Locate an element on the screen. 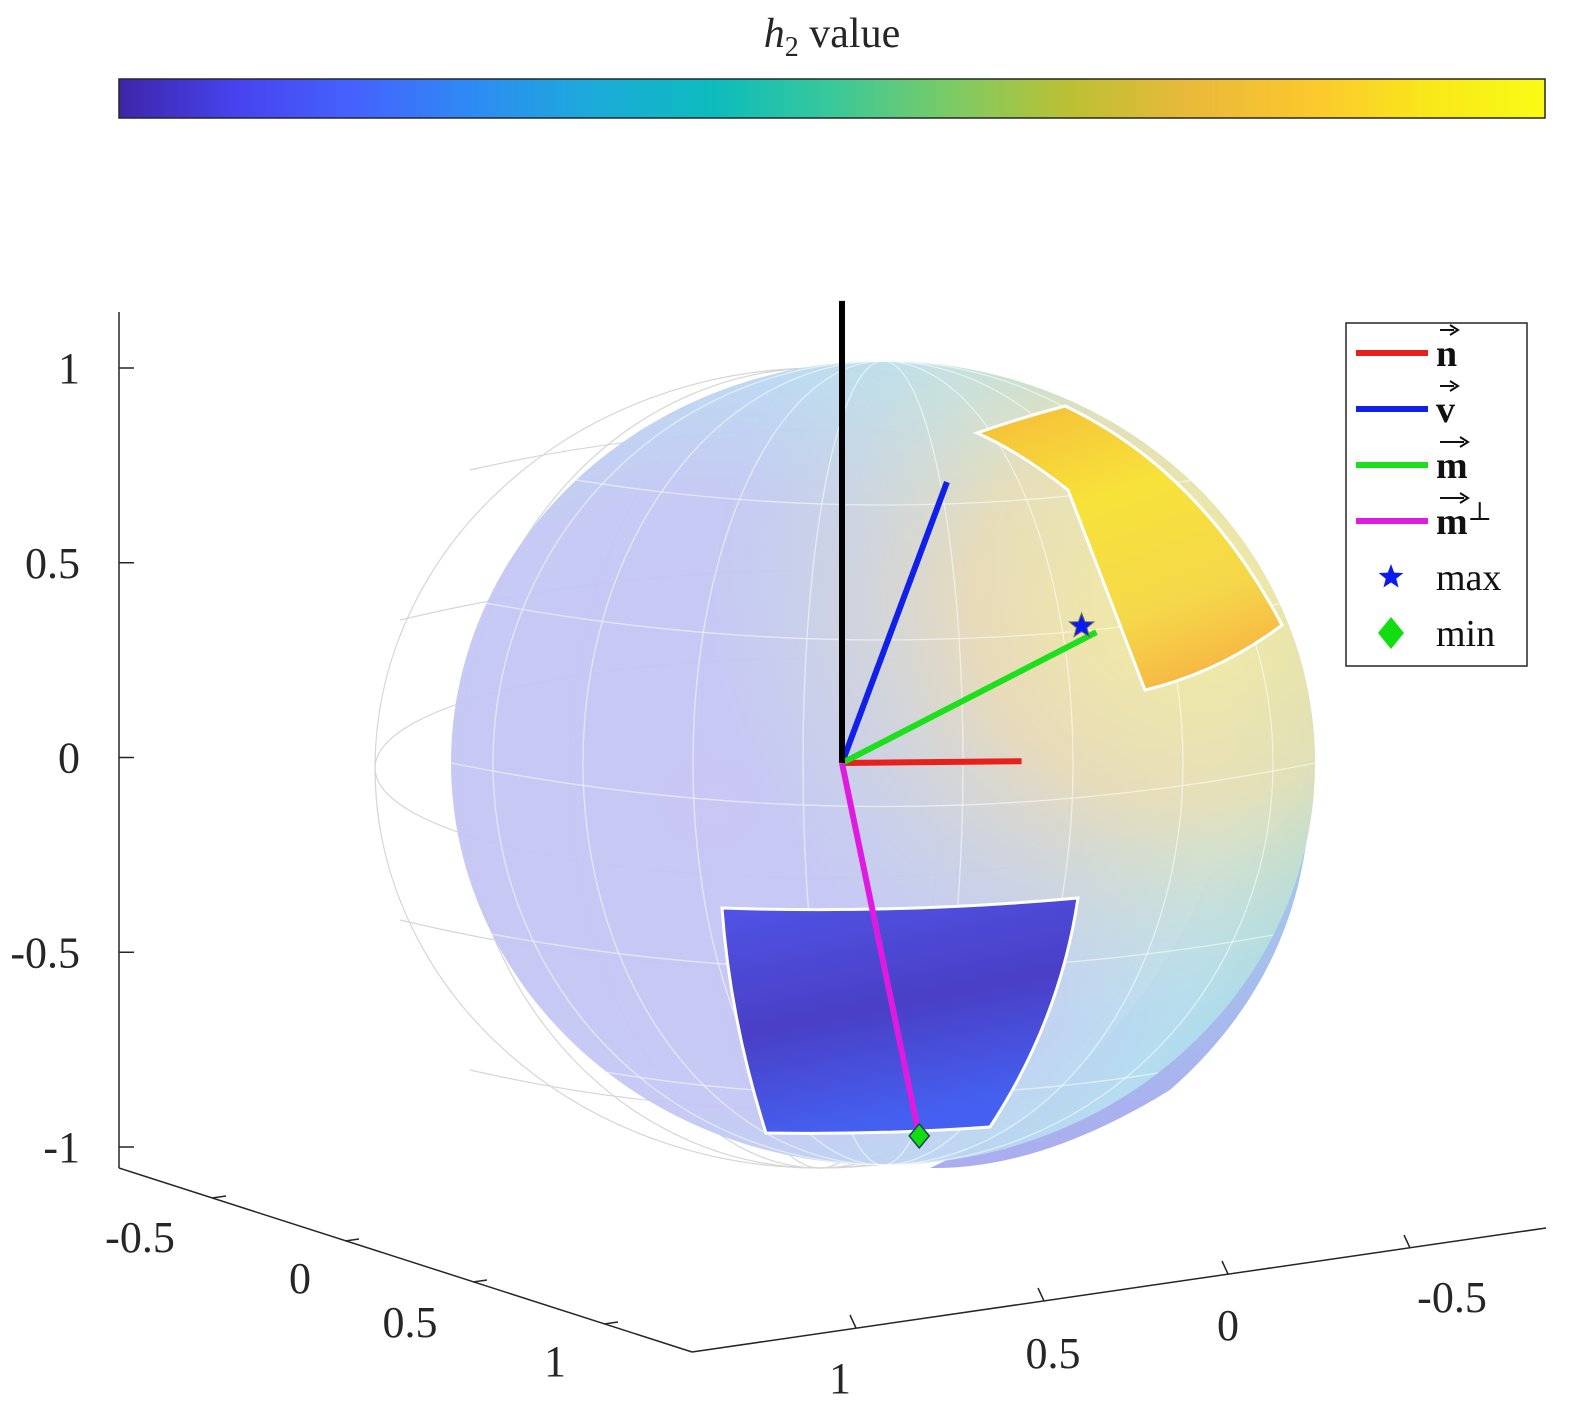 The image size is (1578, 1420). legend-label: m is located at coordinates (1452, 466).